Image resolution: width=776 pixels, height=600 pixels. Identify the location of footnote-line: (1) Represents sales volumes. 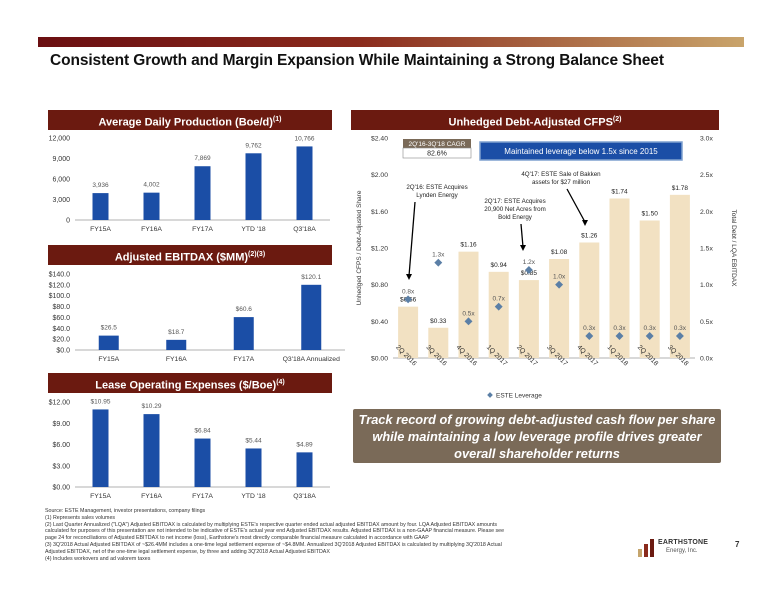
(80, 517).